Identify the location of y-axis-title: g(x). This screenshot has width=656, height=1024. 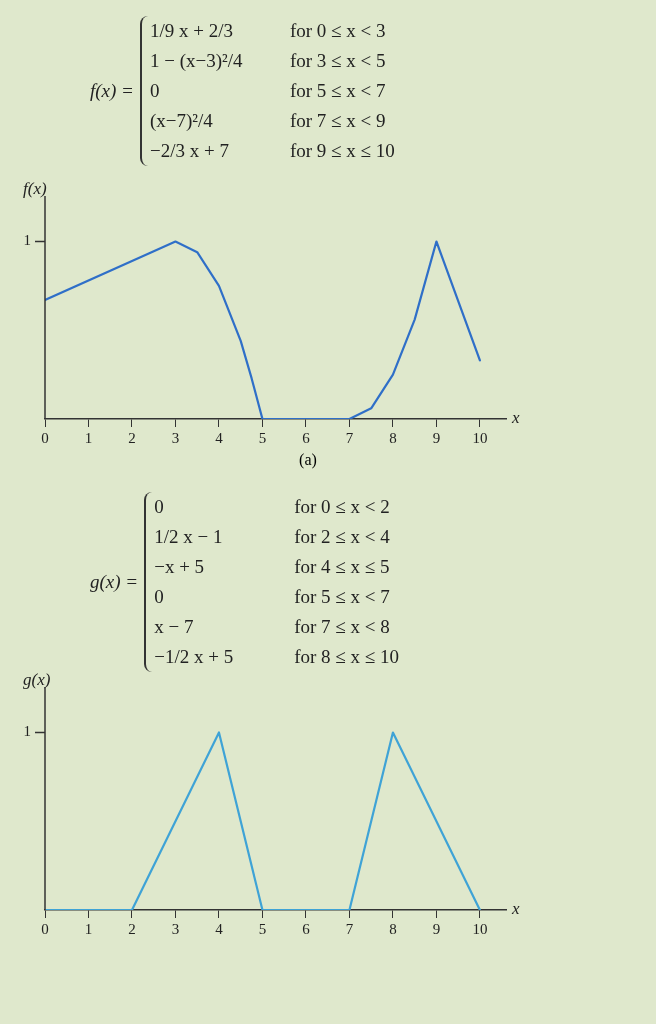
(37, 679).